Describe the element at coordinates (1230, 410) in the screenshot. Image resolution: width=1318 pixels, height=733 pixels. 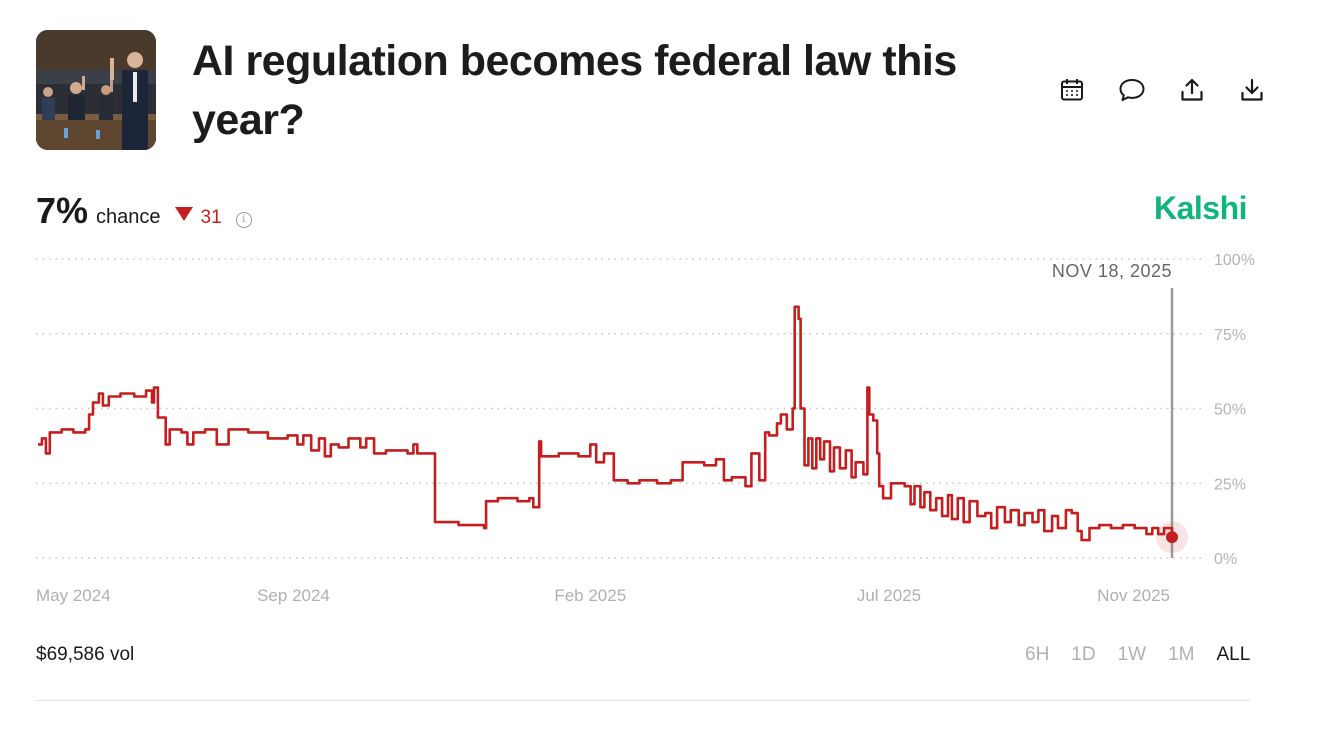
I see `y-tick-label: 50%` at that location.